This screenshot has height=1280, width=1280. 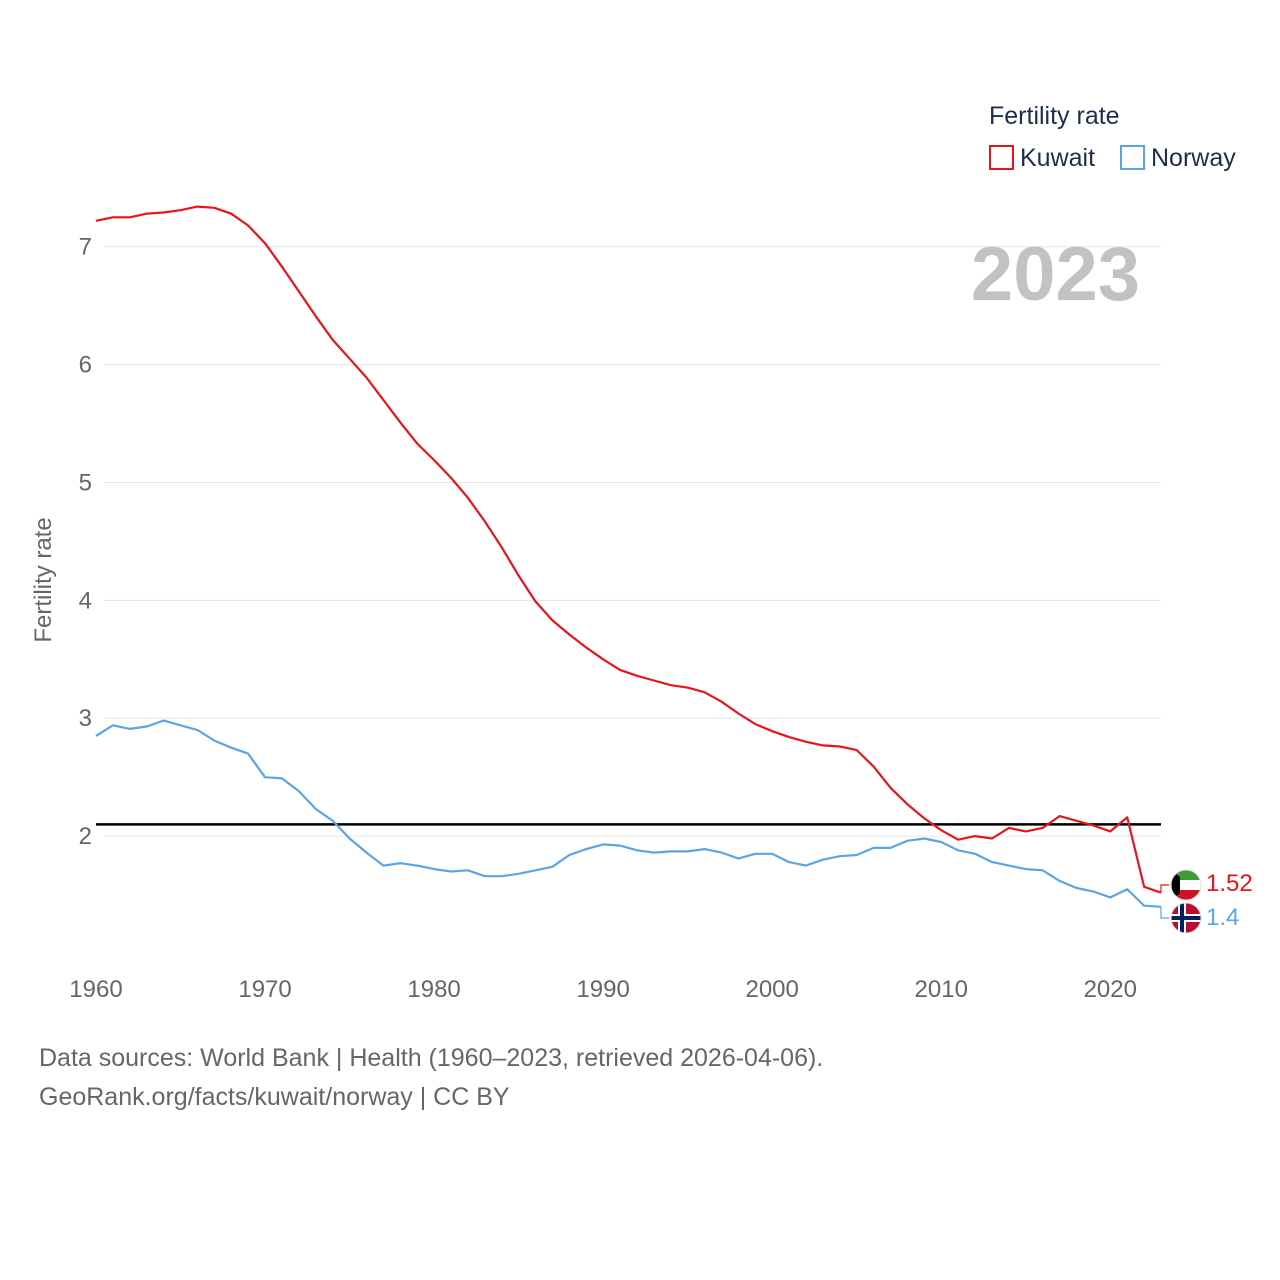 I want to click on legend-swatch-norway, so click(x=1132, y=157).